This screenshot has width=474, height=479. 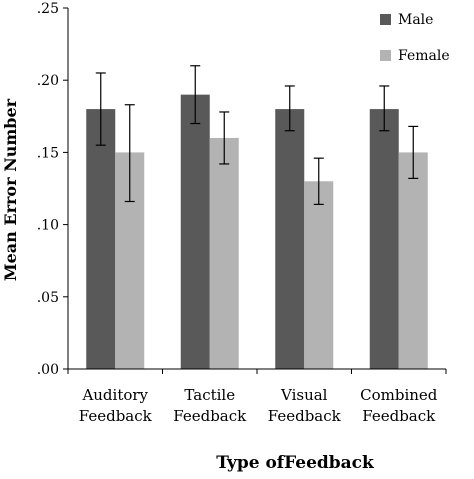 What do you see at coordinates (399, 395) in the screenshot?
I see `x-tick-label-3-0: Combined` at bounding box center [399, 395].